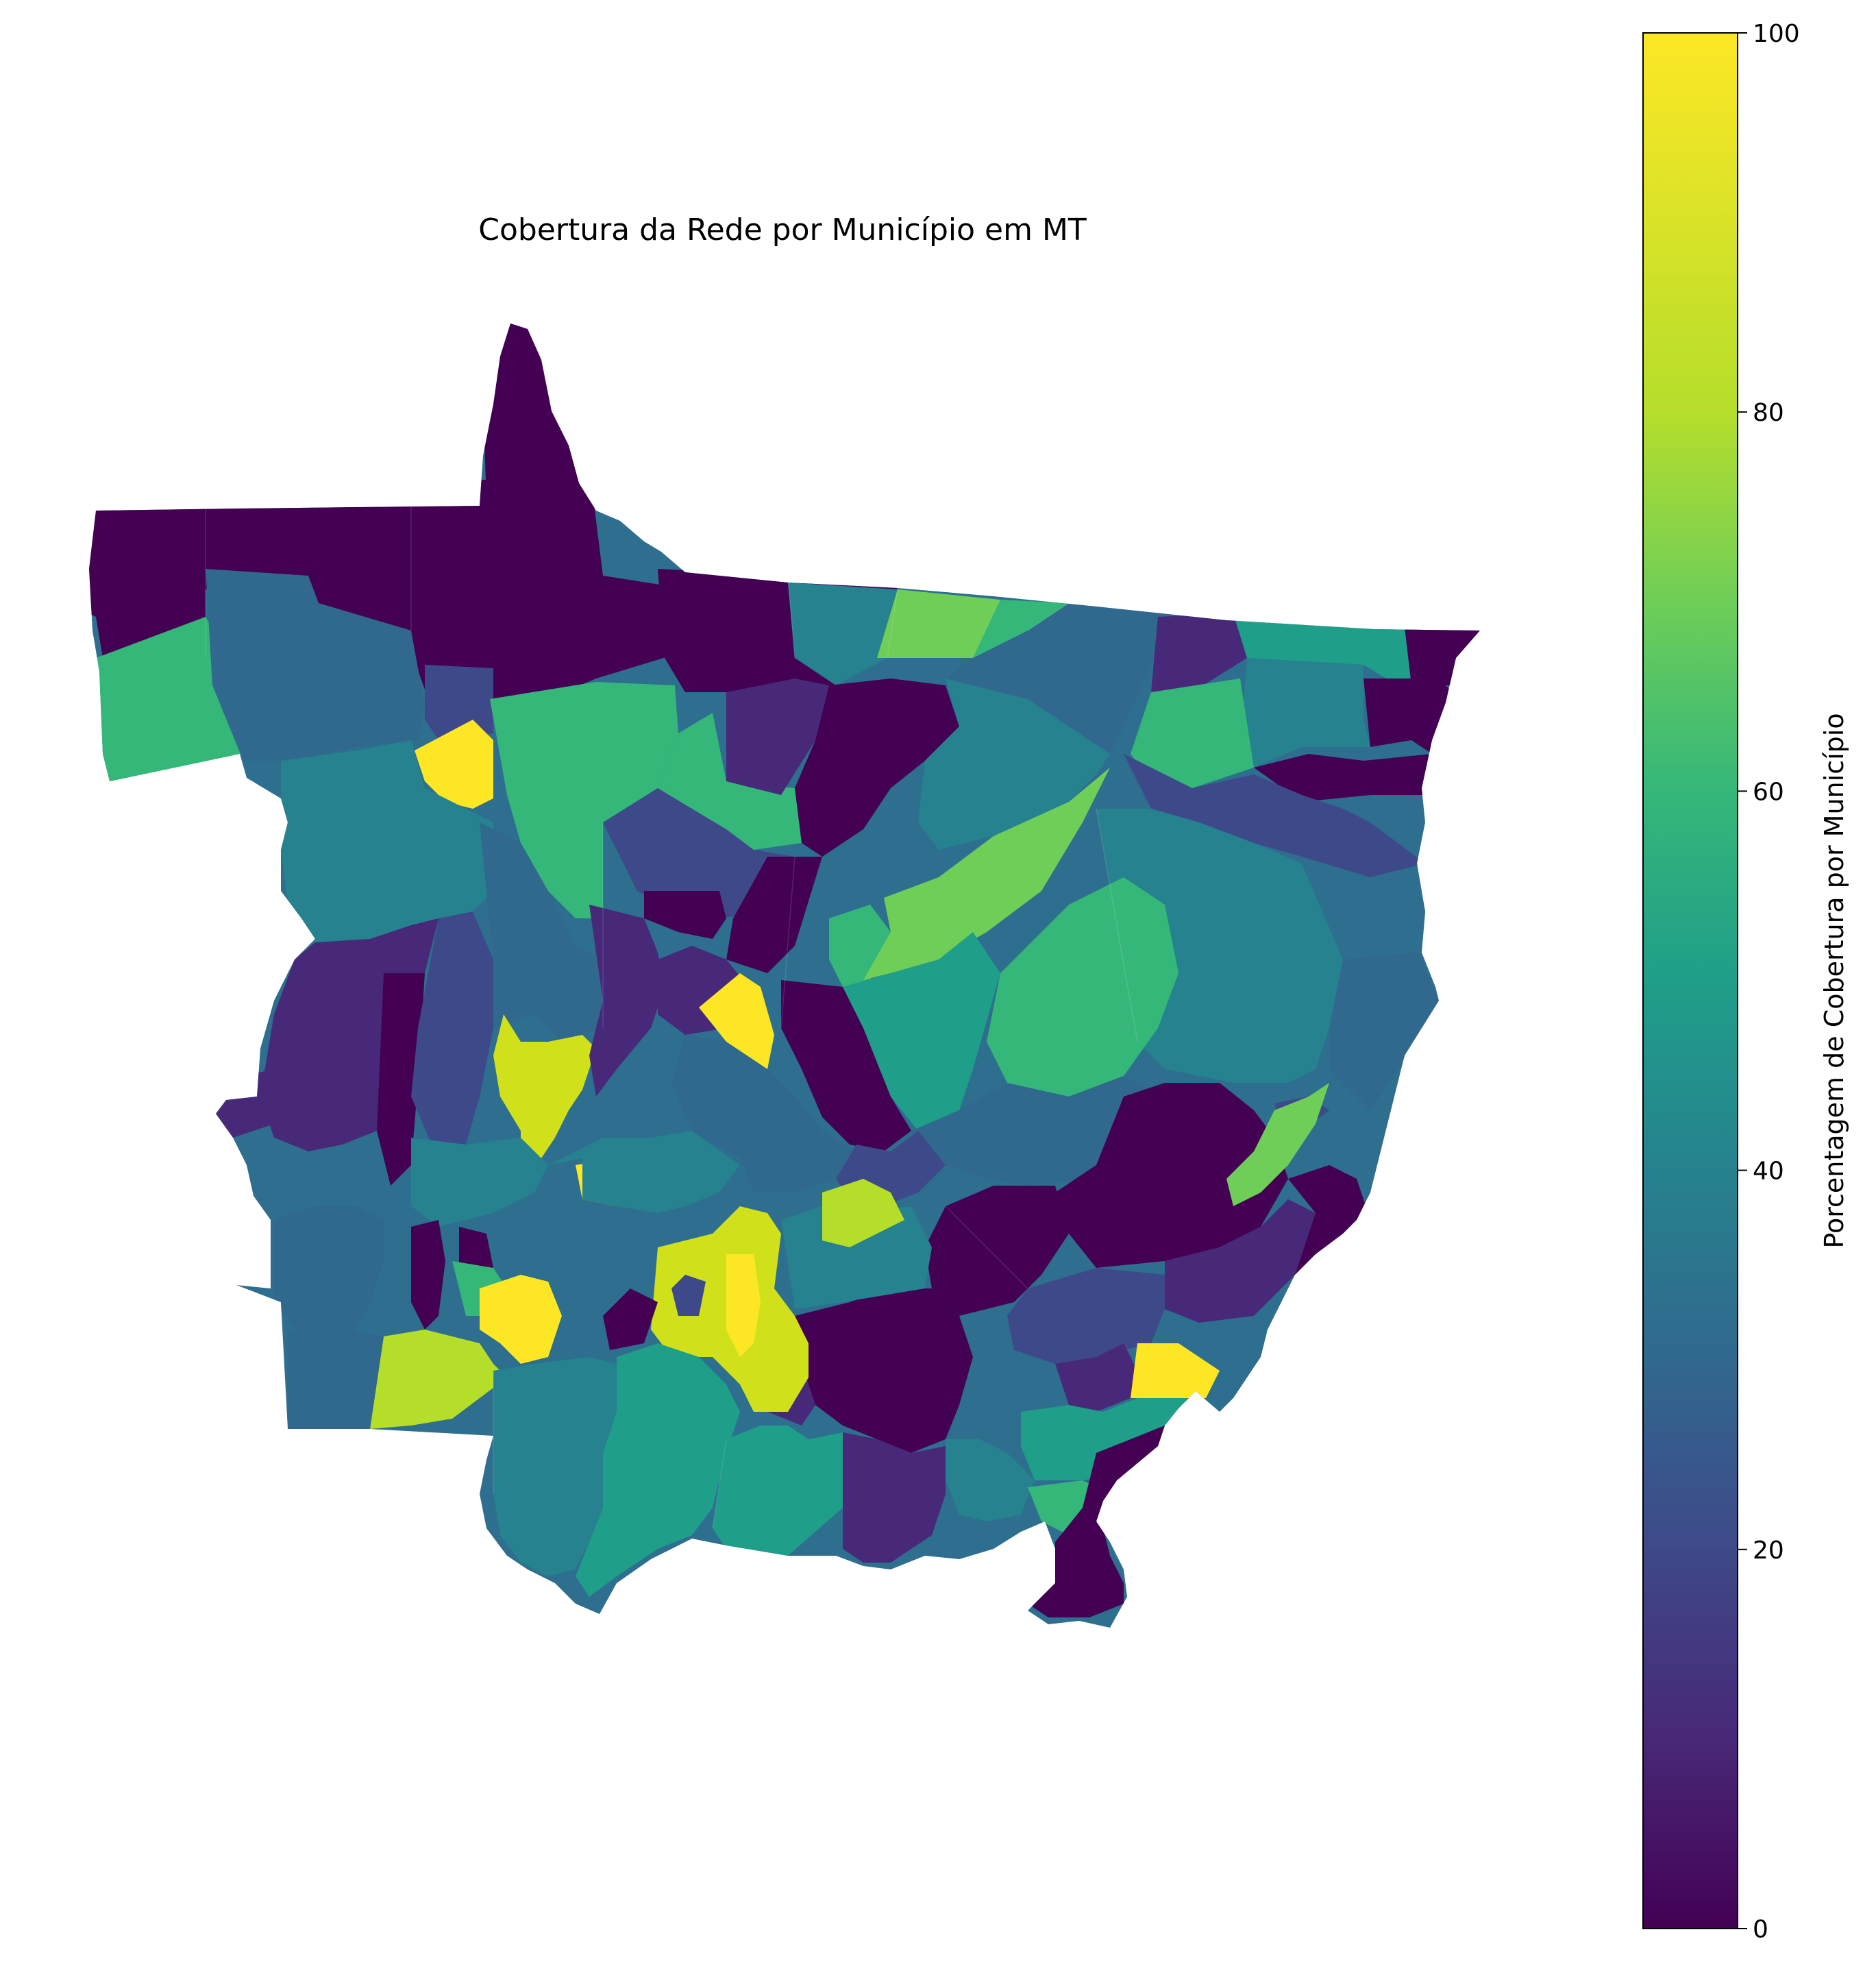  Describe the element at coordinates (1690, 980) in the screenshot. I see `colorbar-gradient` at that location.